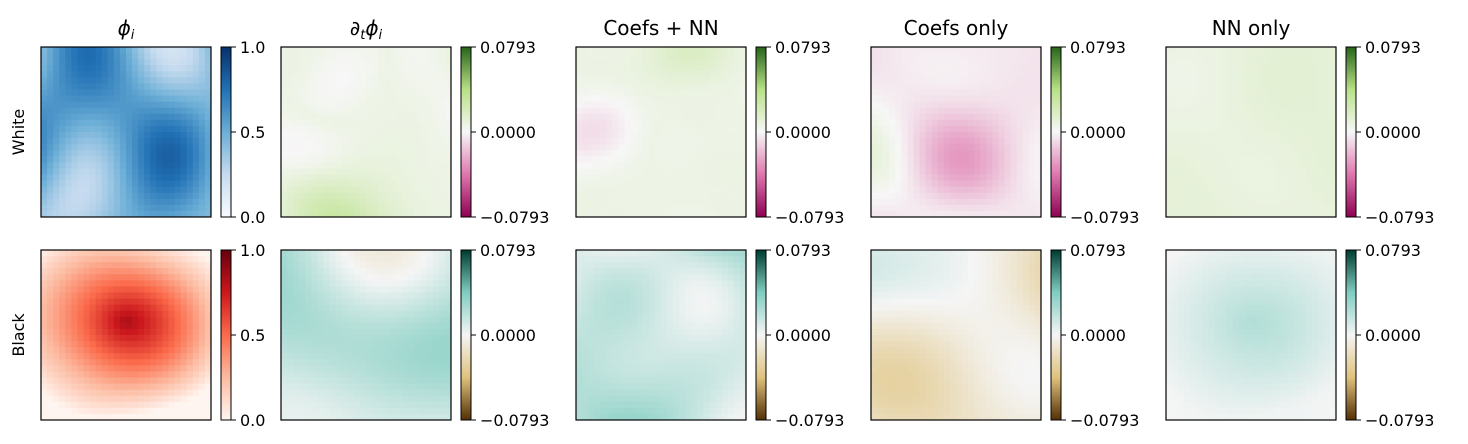  I want to click on panel-r0-c4-colorbar, so click(1351, 132).